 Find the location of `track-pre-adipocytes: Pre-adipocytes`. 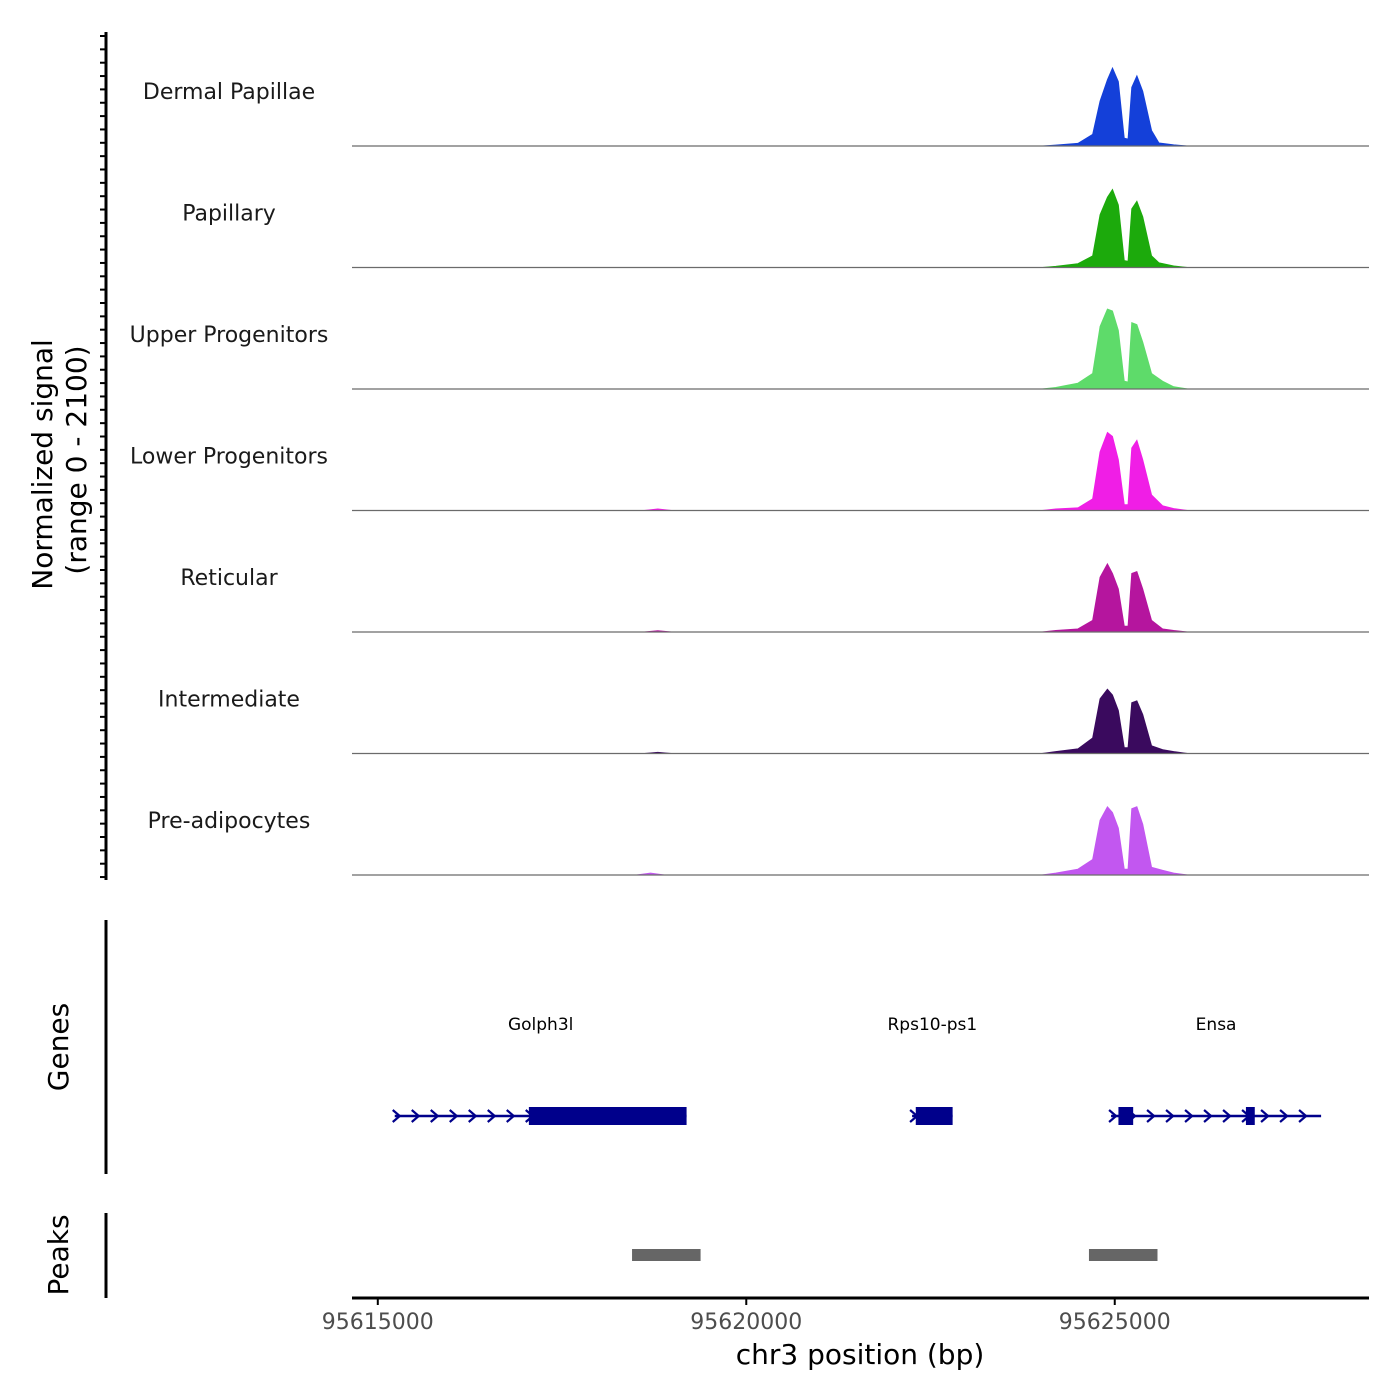

track-pre-adipocytes: Pre-adipocytes is located at coordinates (758, 841).